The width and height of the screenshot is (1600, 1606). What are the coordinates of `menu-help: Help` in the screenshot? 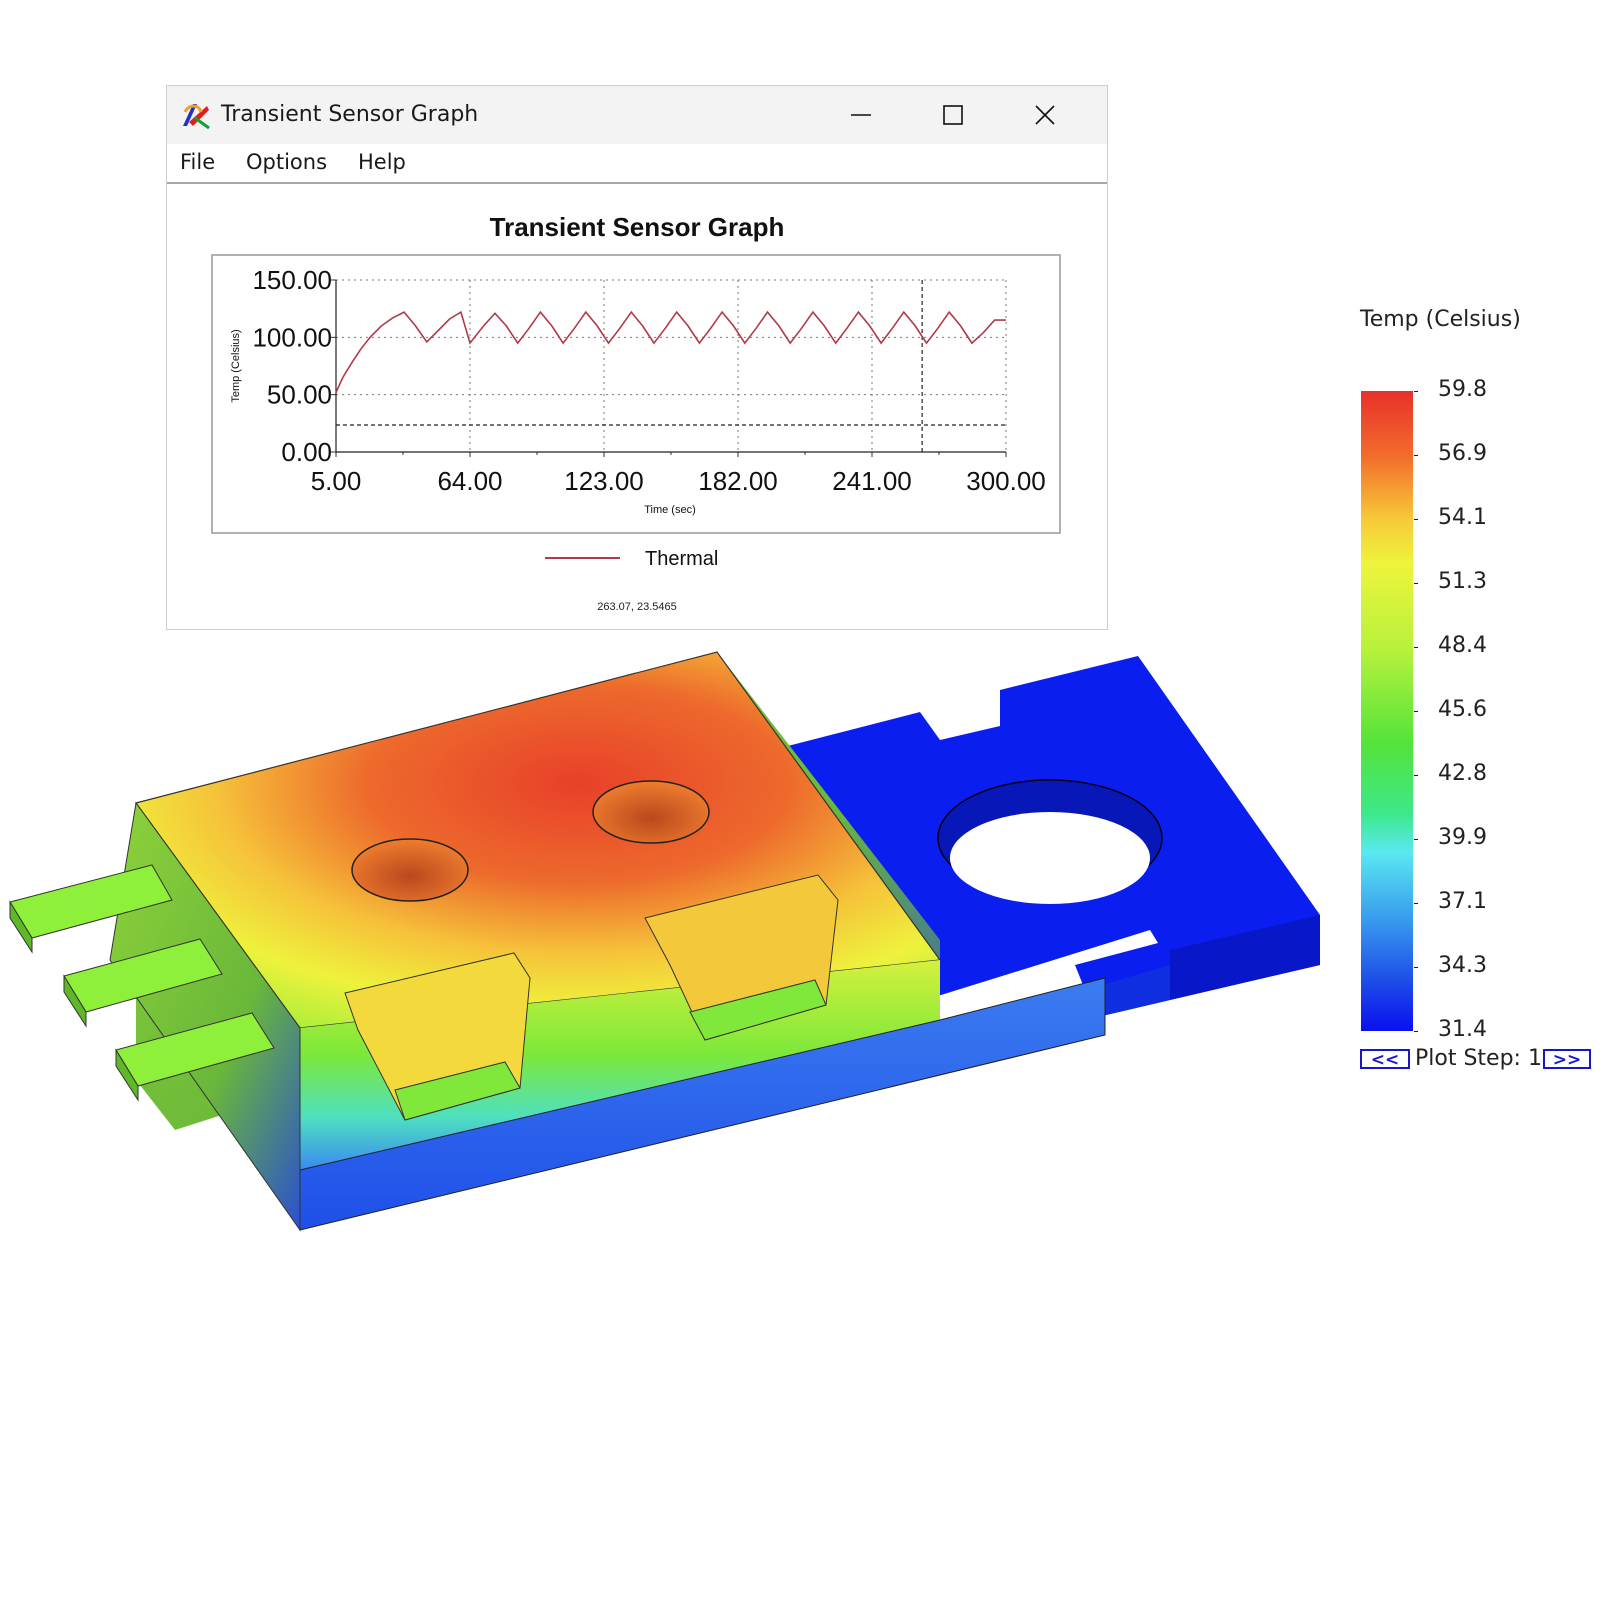 It's located at (382, 162).